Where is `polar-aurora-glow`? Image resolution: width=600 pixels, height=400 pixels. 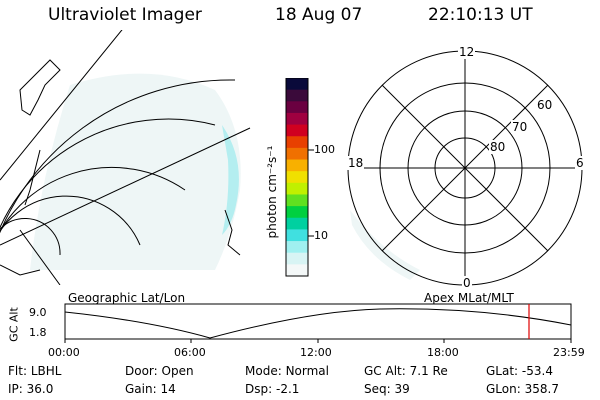
polar-aurora-glow is located at coordinates (385, 245).